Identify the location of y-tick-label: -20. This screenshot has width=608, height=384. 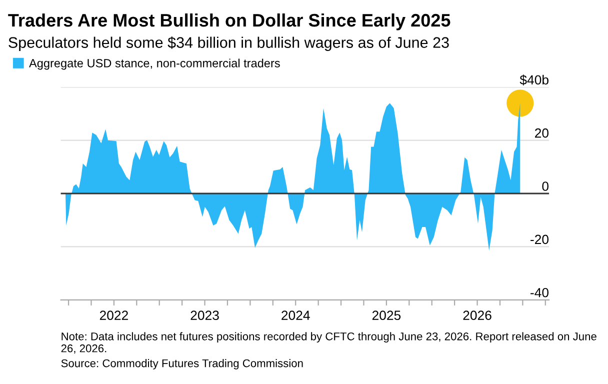
(539, 239).